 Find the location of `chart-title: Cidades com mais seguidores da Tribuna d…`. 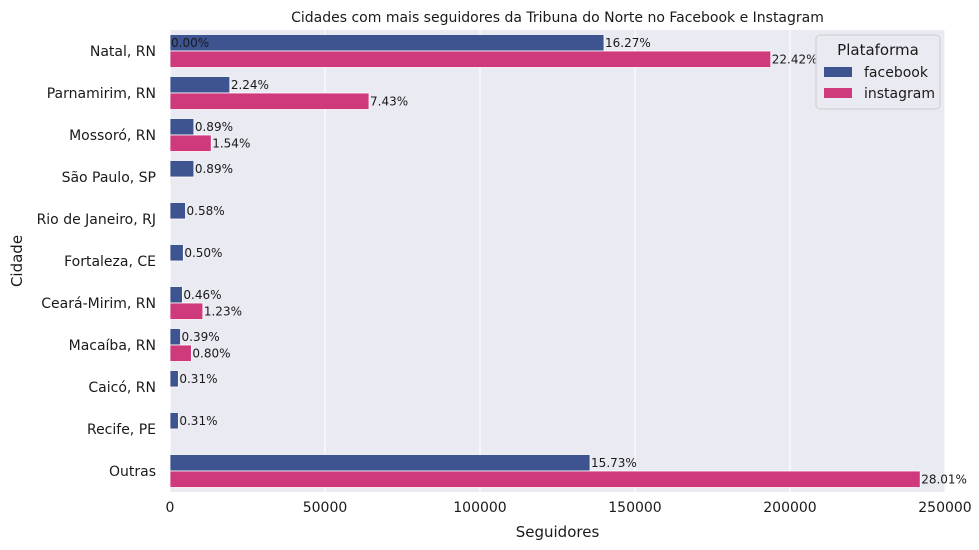

chart-title: Cidades com mais seguidores da Tribuna d… is located at coordinates (557, 18).